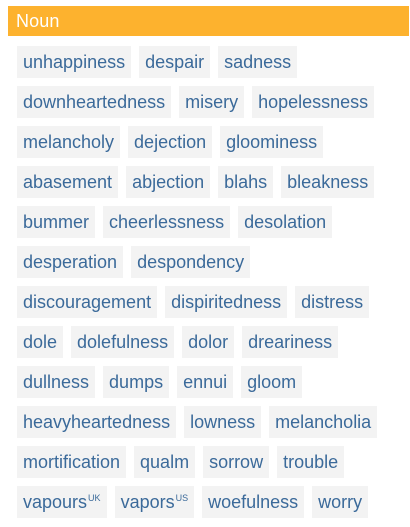  I want to click on synonym-chip: despair, so click(175, 62).